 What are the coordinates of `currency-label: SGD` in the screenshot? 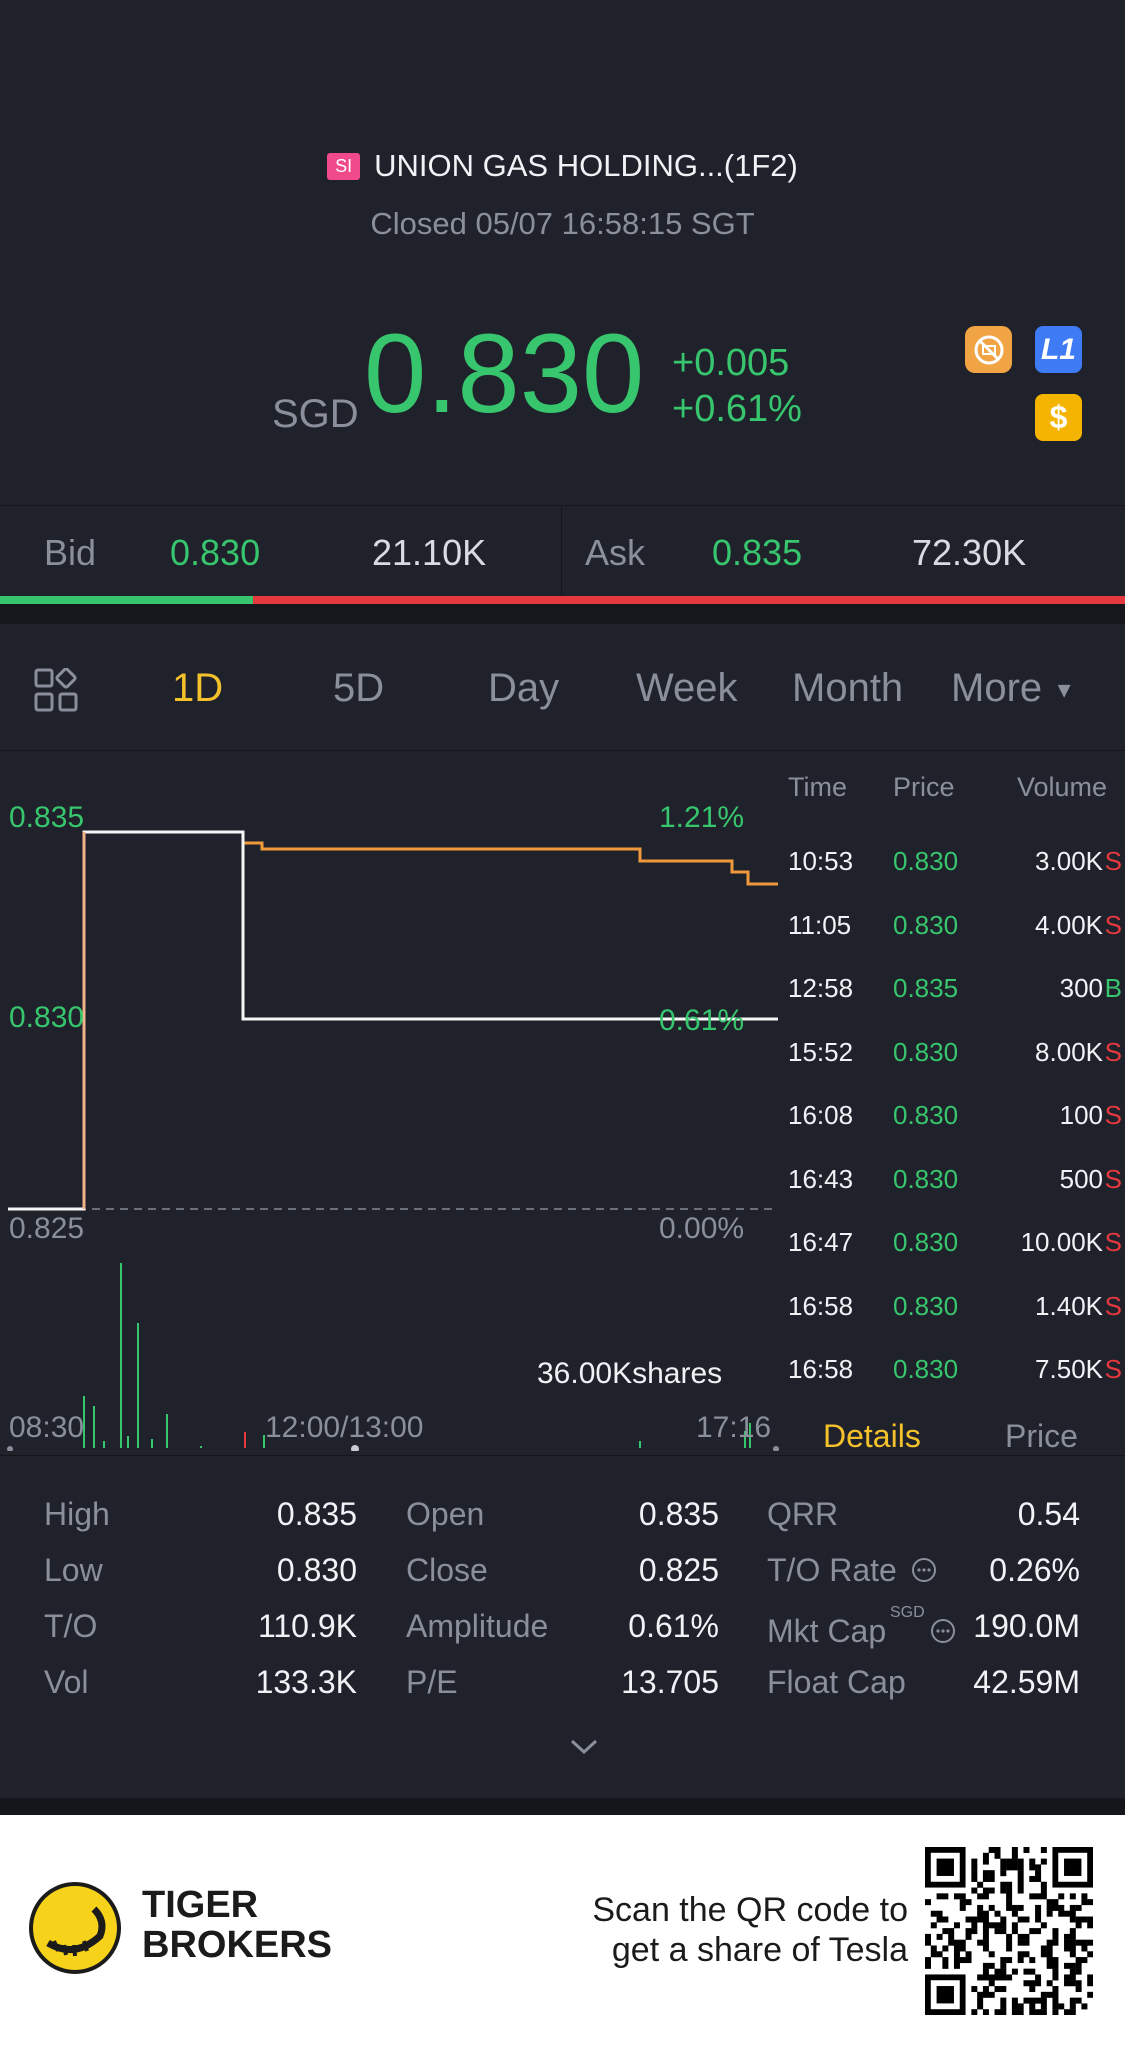 It's located at (315, 414).